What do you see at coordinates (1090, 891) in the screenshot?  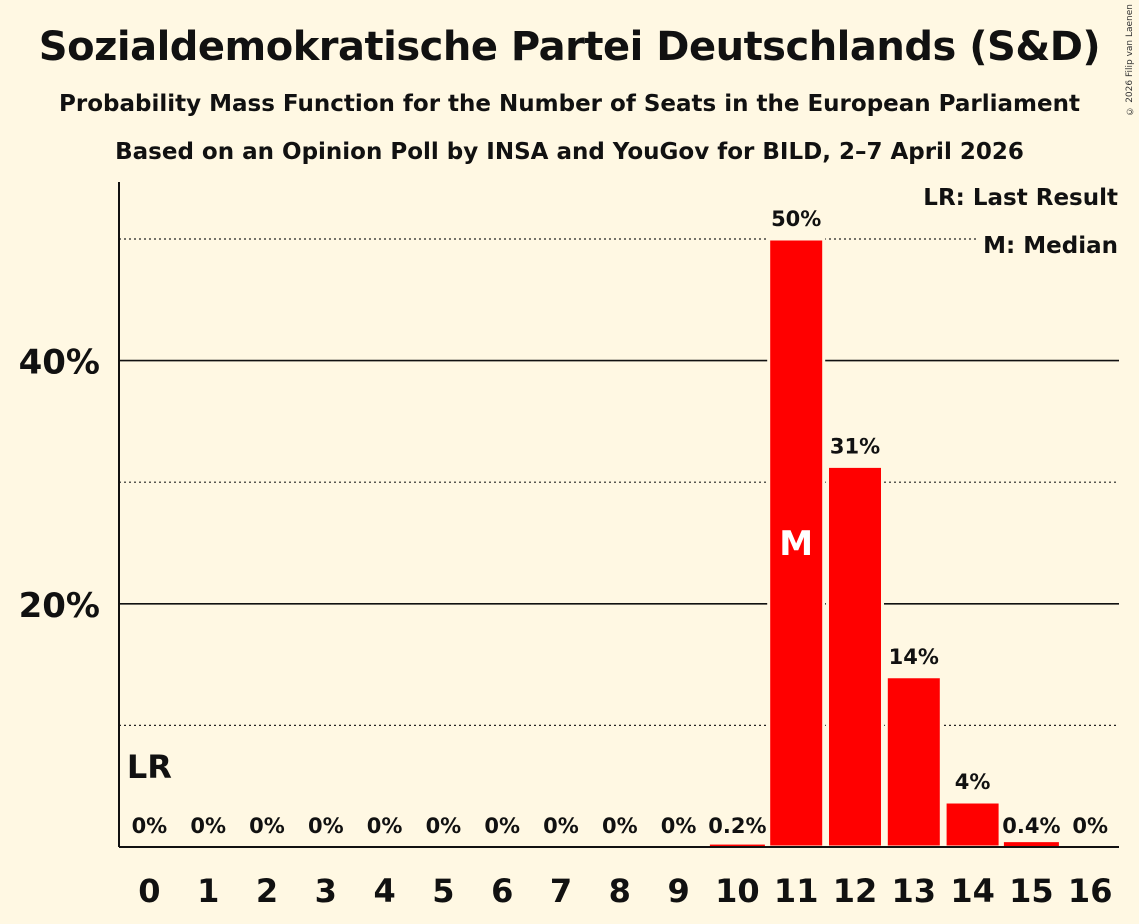 I see `x-tick-label-16: 16` at bounding box center [1090, 891].